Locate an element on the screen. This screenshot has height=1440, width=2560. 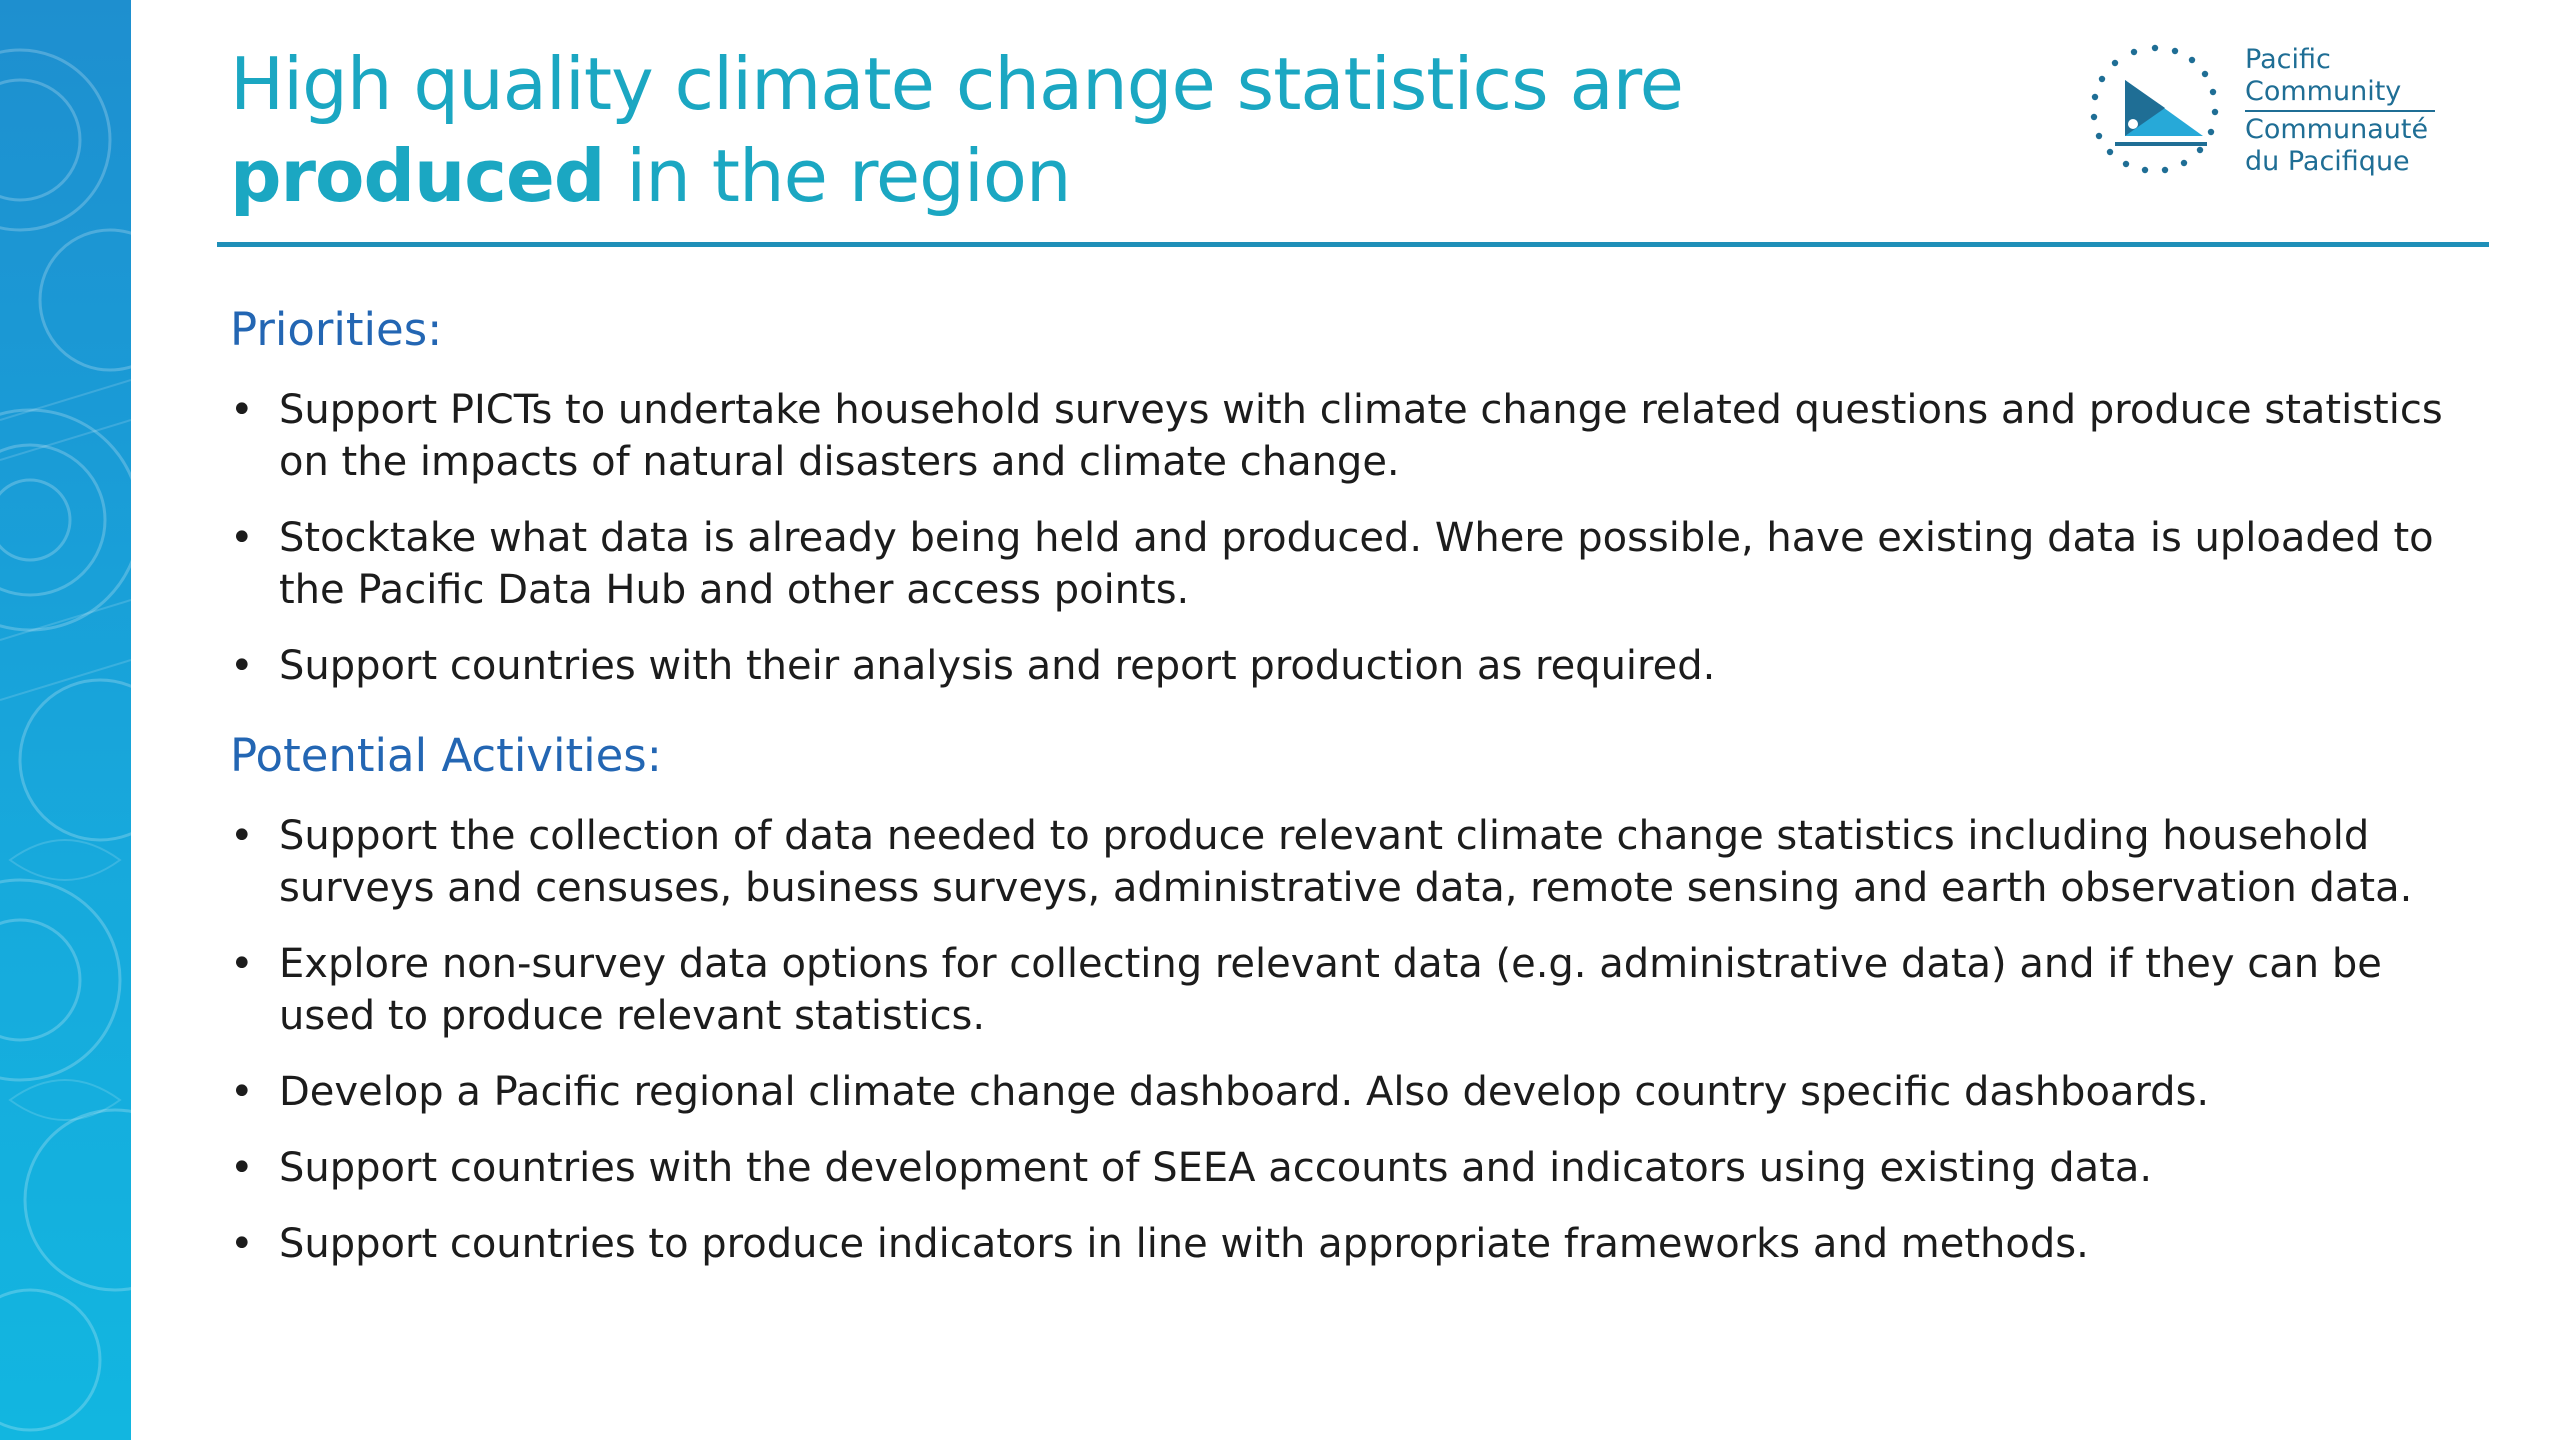
logo-line-4: du Pacifique is located at coordinates (2327, 161).